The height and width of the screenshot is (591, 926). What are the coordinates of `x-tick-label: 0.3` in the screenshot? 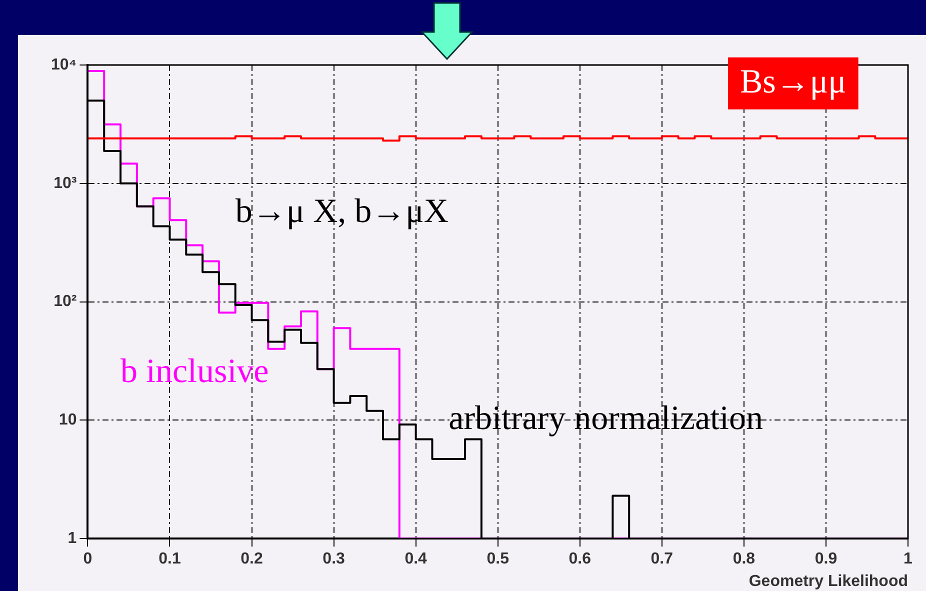 It's located at (334, 559).